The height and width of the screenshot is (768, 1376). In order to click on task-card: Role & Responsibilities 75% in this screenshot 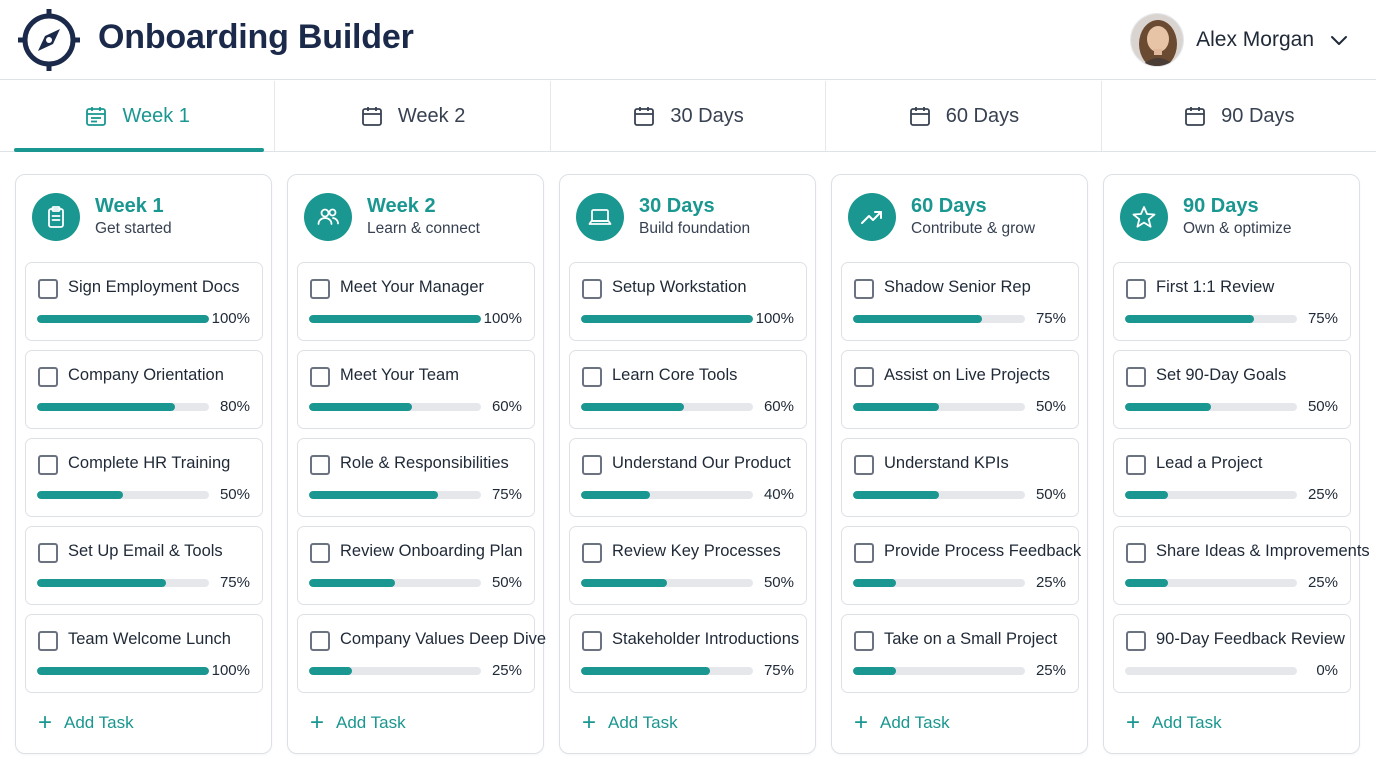, I will do `click(416, 477)`.